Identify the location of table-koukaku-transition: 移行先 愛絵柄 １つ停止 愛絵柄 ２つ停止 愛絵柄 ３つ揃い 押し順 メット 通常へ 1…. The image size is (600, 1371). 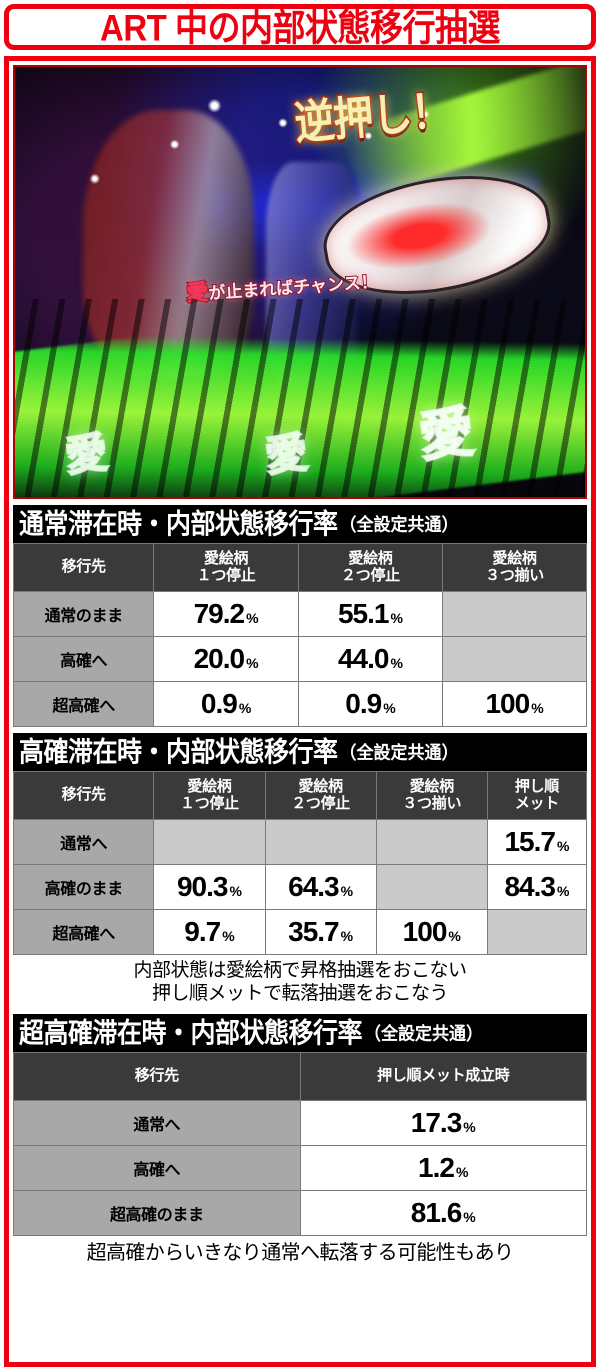
(300, 863).